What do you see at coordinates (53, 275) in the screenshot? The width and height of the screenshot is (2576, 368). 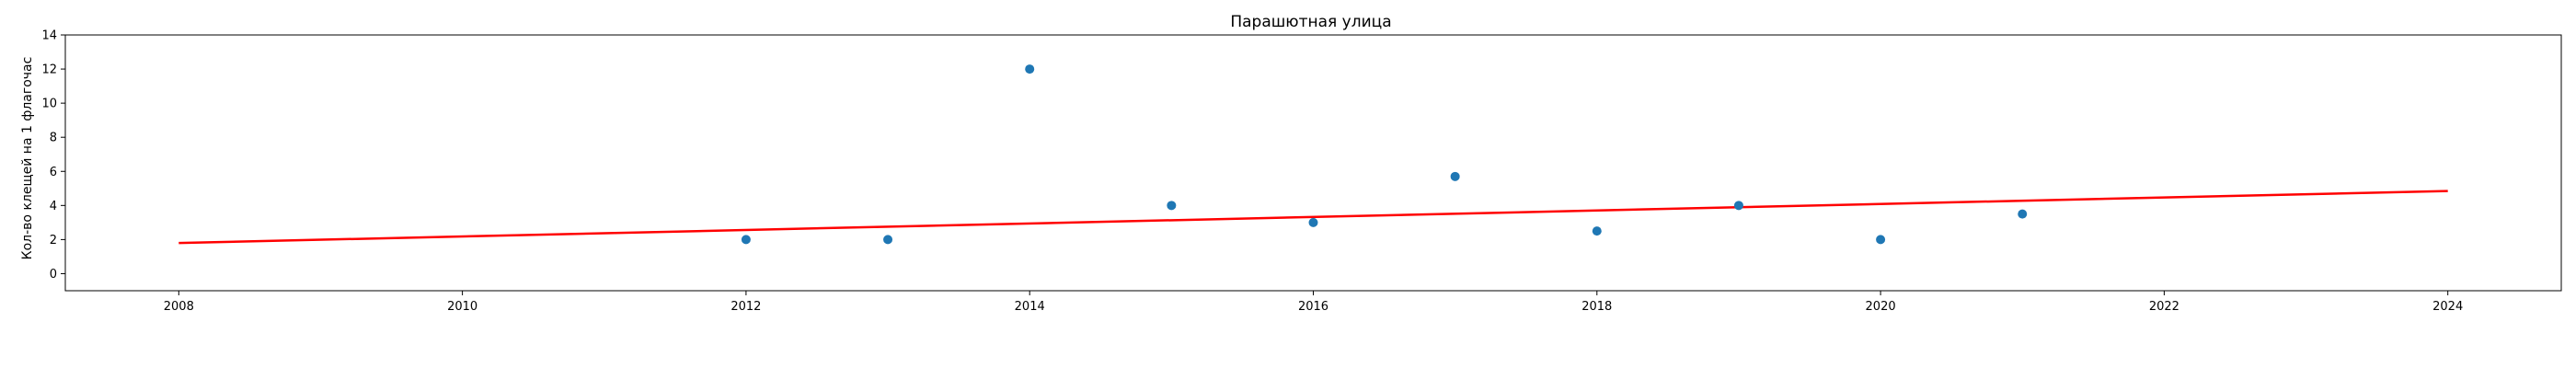 I see `y-tick-label: 0` at bounding box center [53, 275].